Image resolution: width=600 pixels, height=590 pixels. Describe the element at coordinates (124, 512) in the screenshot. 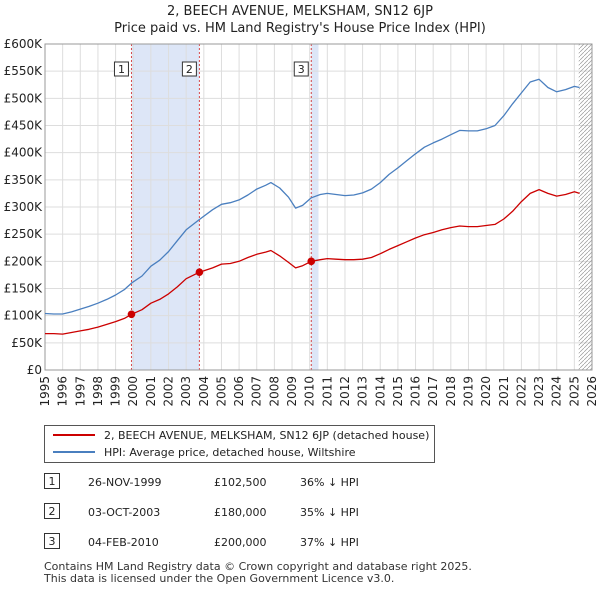

I see `sale-date: 03-OCT-2003` at that location.